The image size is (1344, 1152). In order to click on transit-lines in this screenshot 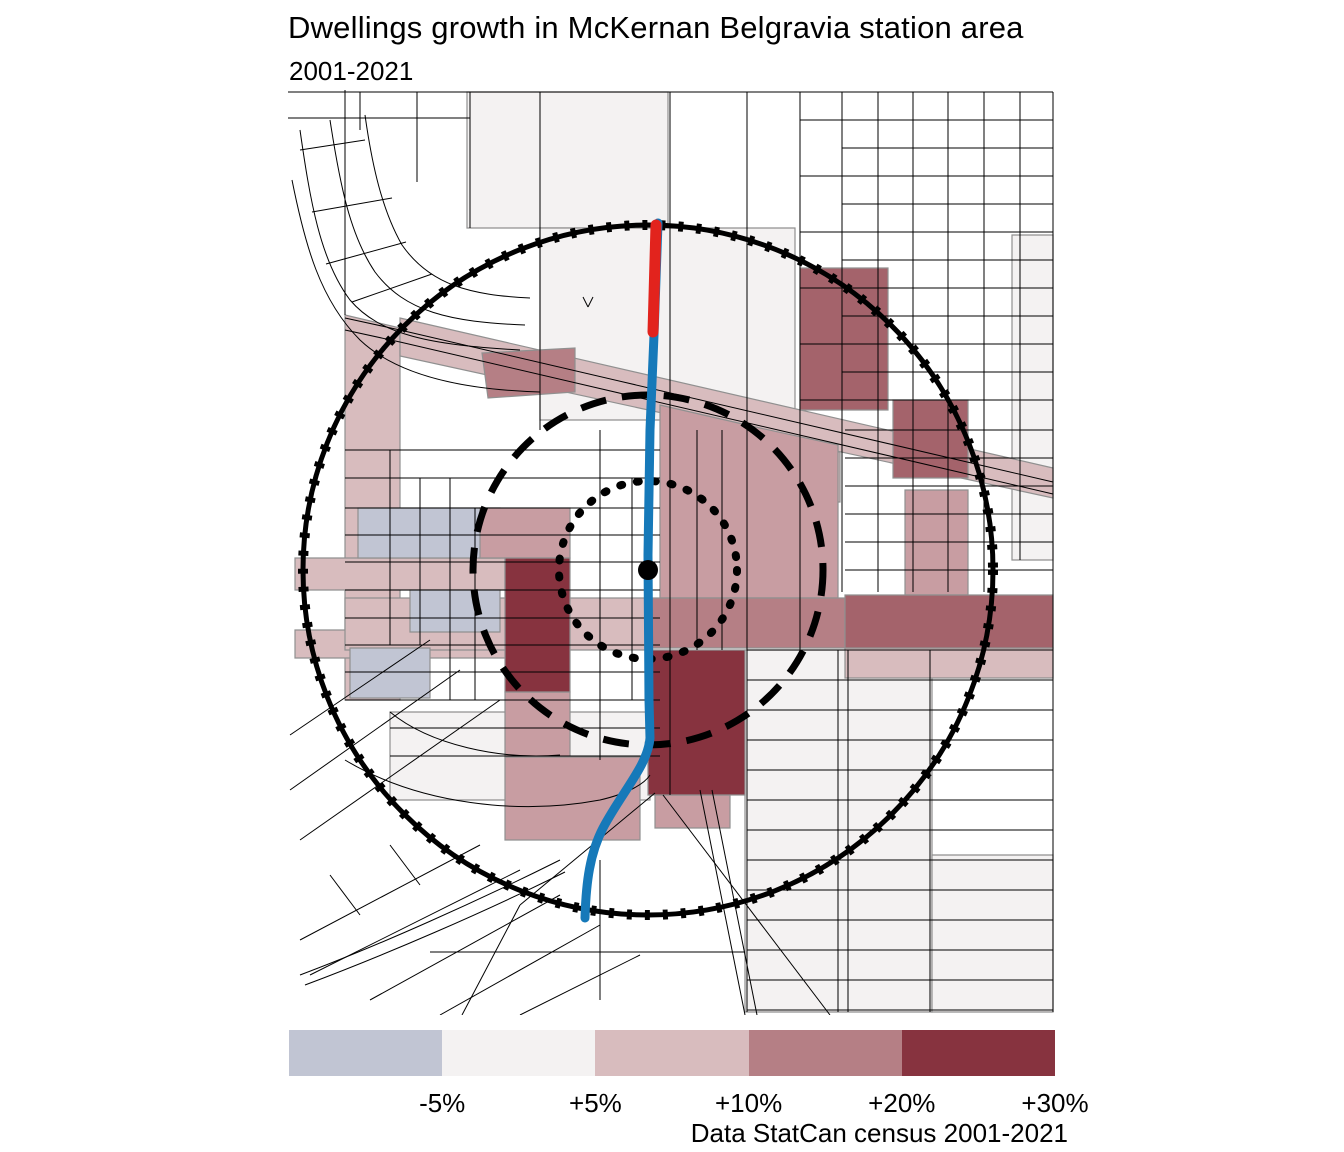, I will do `click(621, 570)`.